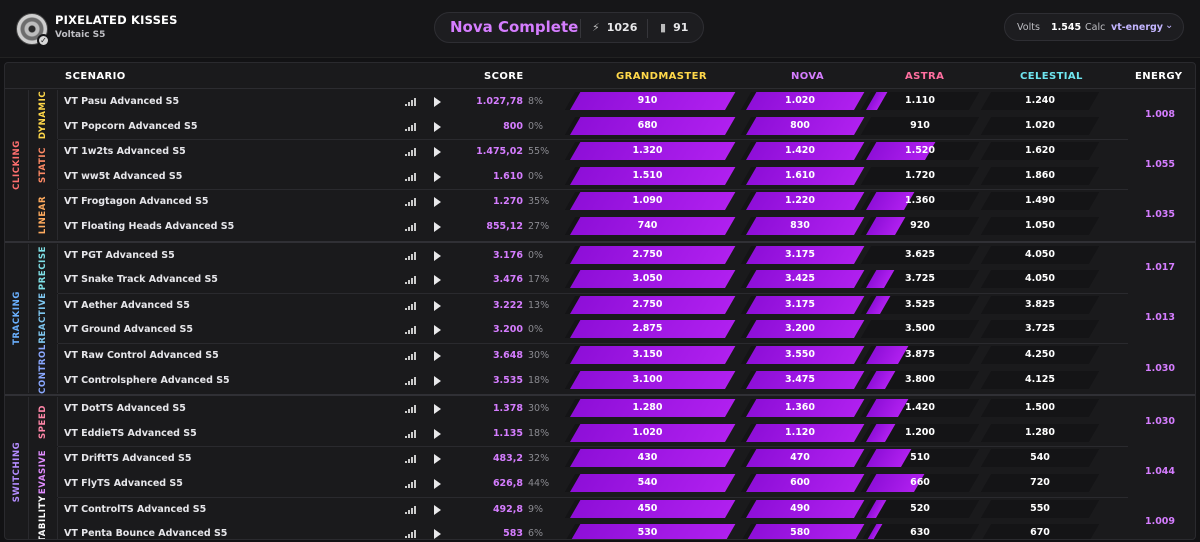  Describe the element at coordinates (17, 165) in the screenshot. I see `category-label: CLICKING` at that location.